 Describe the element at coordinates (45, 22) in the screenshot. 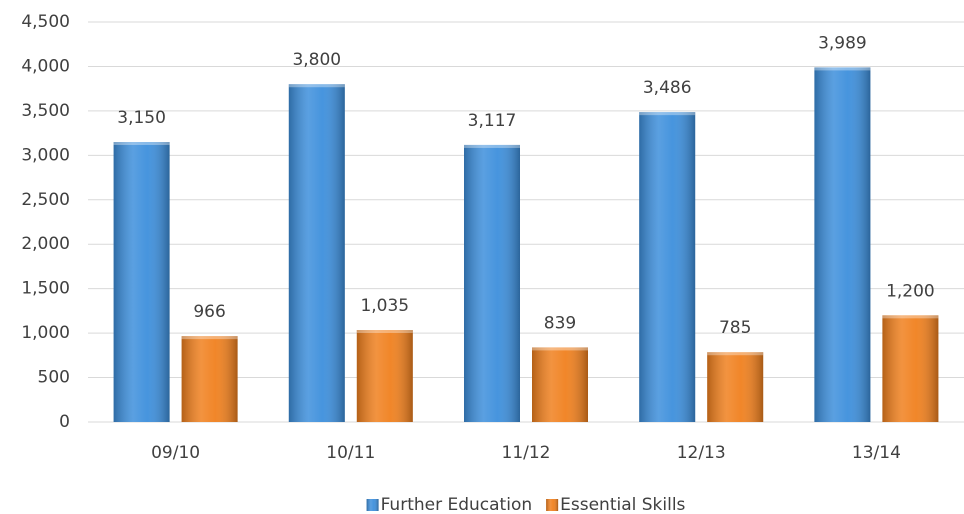

I see `y-tick-label: 4,500` at that location.